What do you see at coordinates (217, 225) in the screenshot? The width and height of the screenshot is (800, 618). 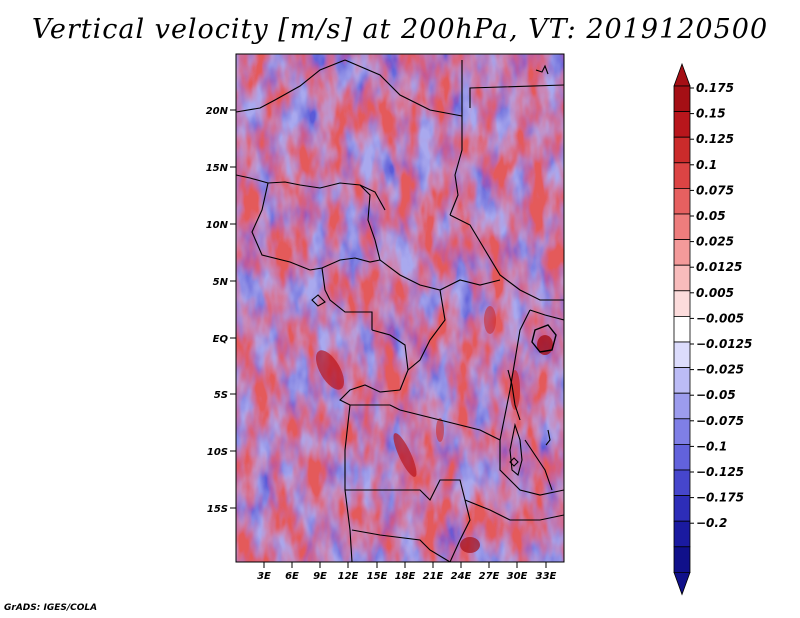 I see `lat-tick-label: 10N` at bounding box center [217, 225].